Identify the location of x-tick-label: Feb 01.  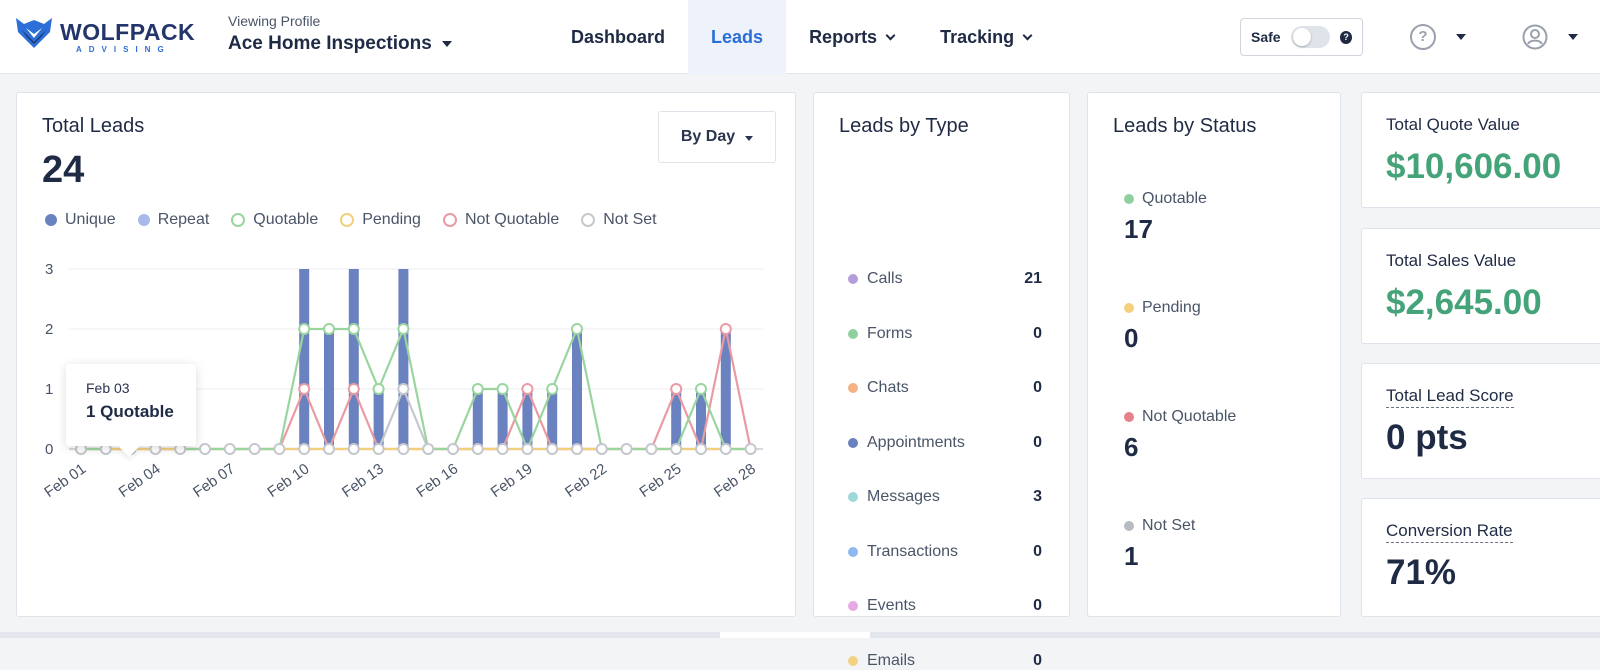
(65, 480).